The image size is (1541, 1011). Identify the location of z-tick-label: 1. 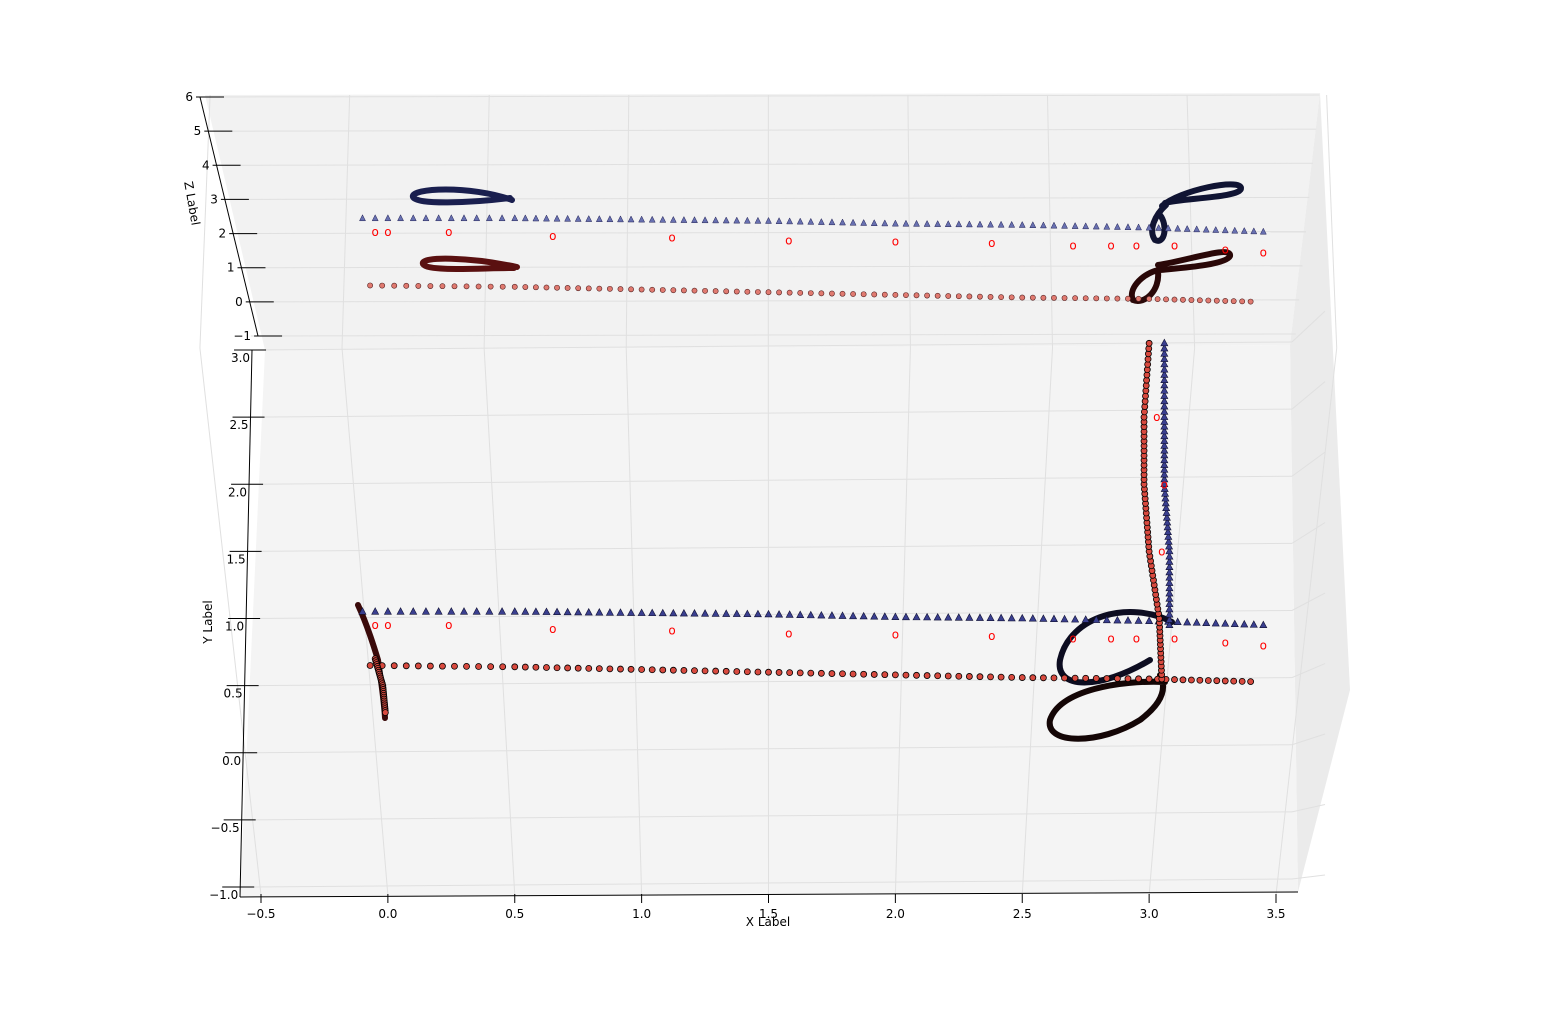
(231, 268).